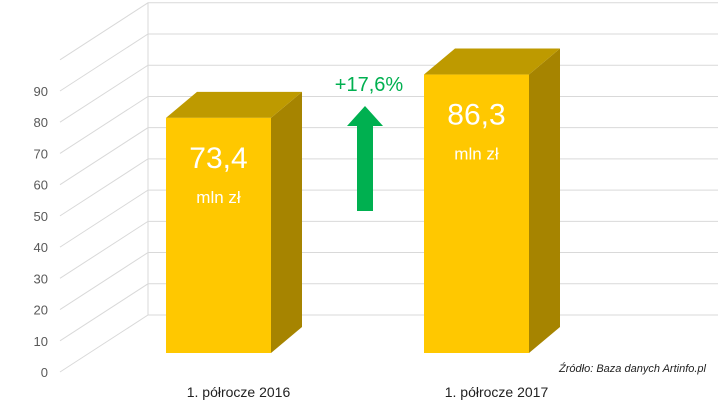 This screenshot has width=720, height=415. I want to click on bar: 73,4 mln zł, so click(234, 222).